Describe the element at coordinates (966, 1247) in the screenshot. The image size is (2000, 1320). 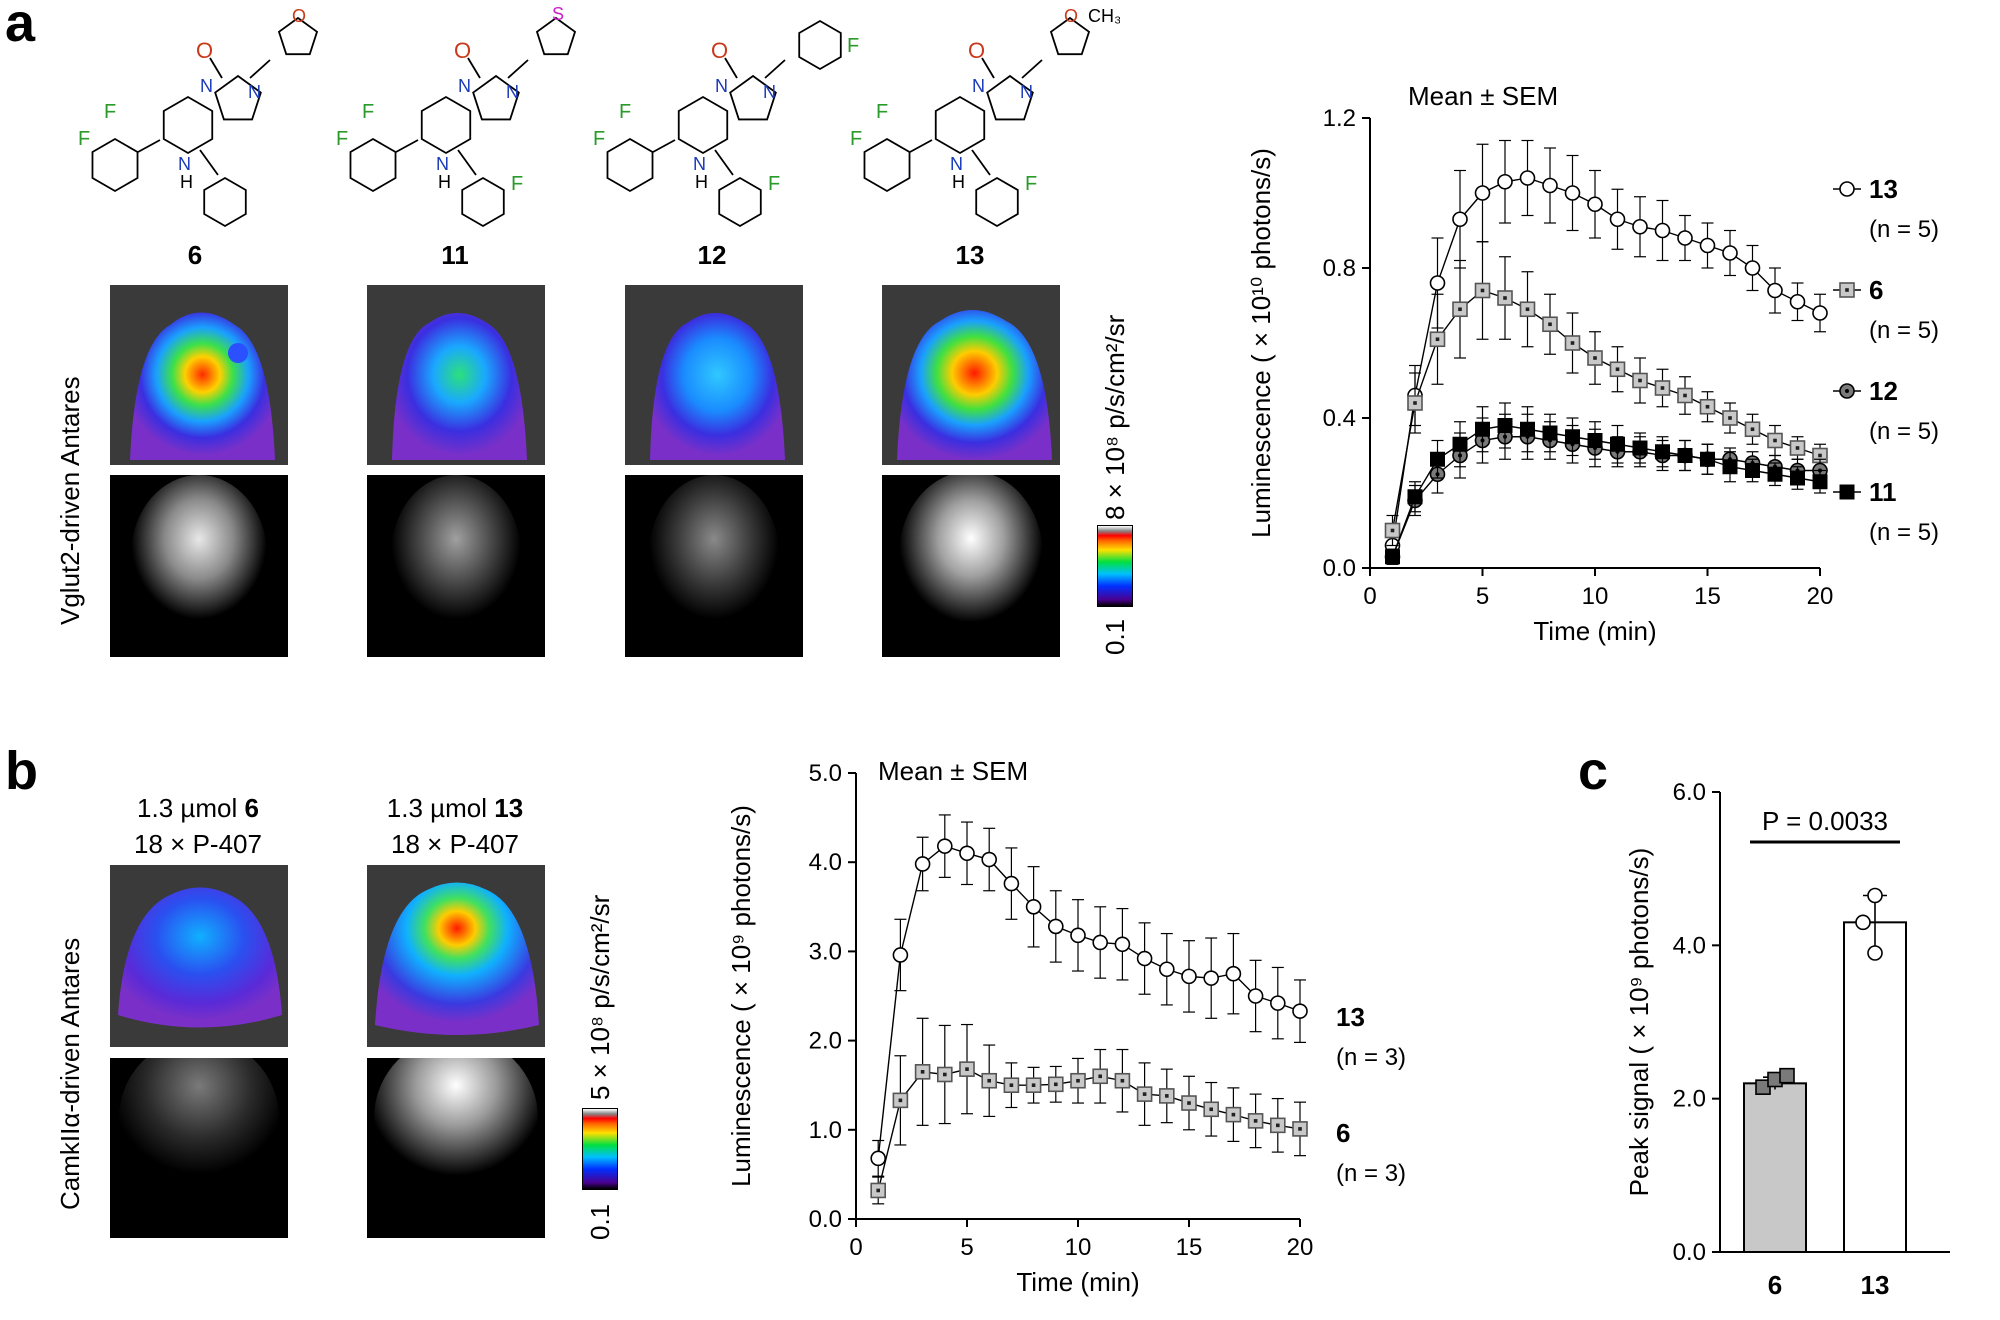
I see `x-tick-label: 5` at that location.